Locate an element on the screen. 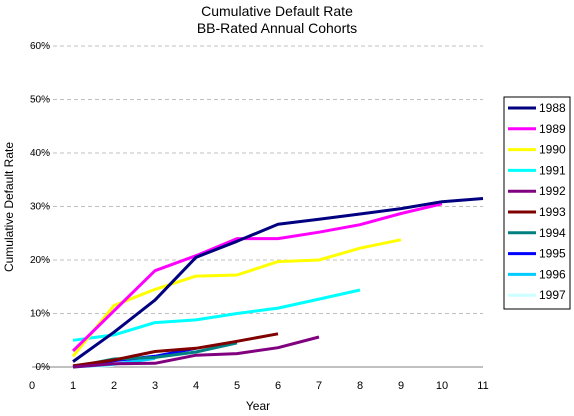 The image size is (574, 416). y-tick-label: 0% is located at coordinates (43, 367).